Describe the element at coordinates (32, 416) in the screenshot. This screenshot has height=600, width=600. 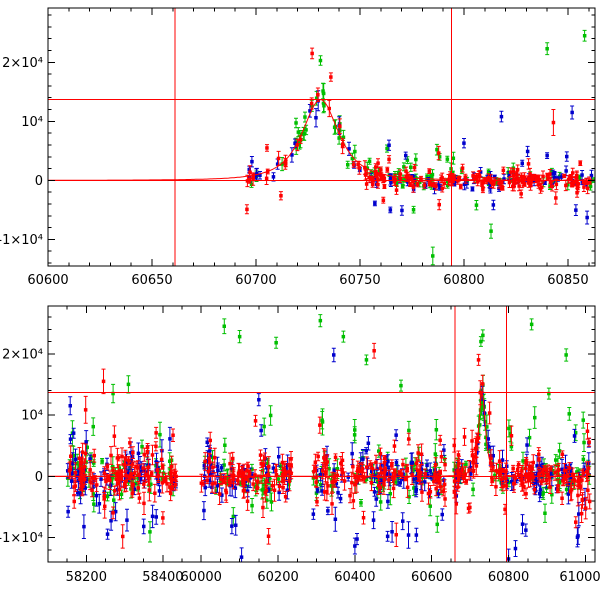
I see `y-tick-label: 10⁴` at that location.